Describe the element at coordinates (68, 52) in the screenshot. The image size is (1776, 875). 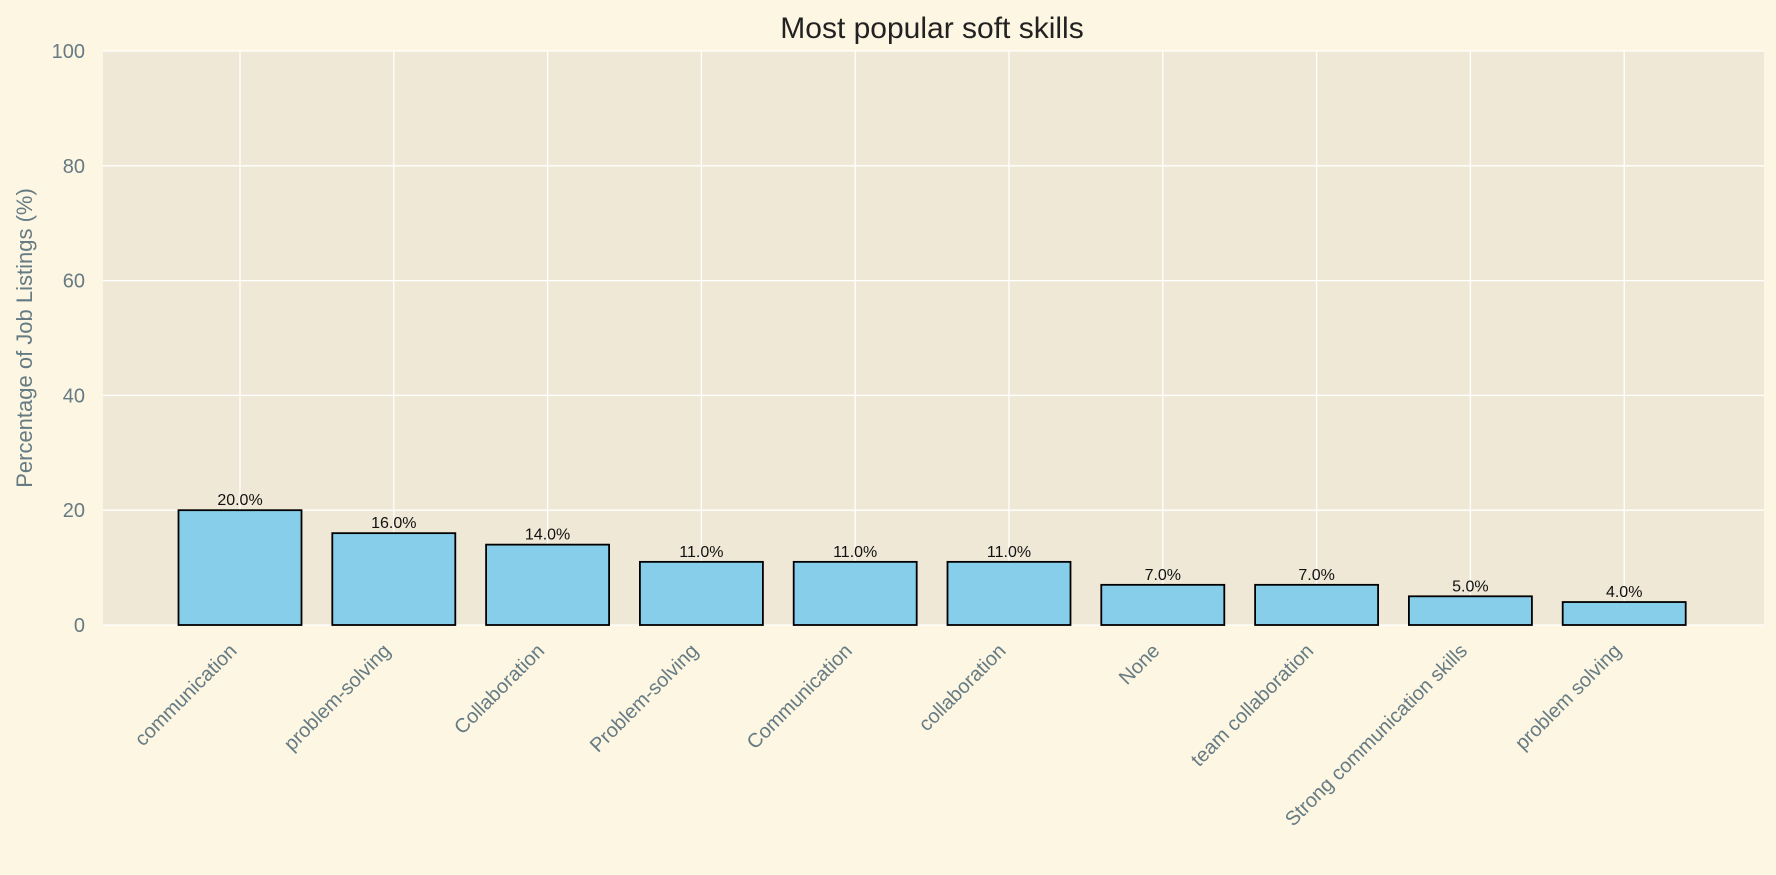
I see `y-tick-label: 100` at that location.